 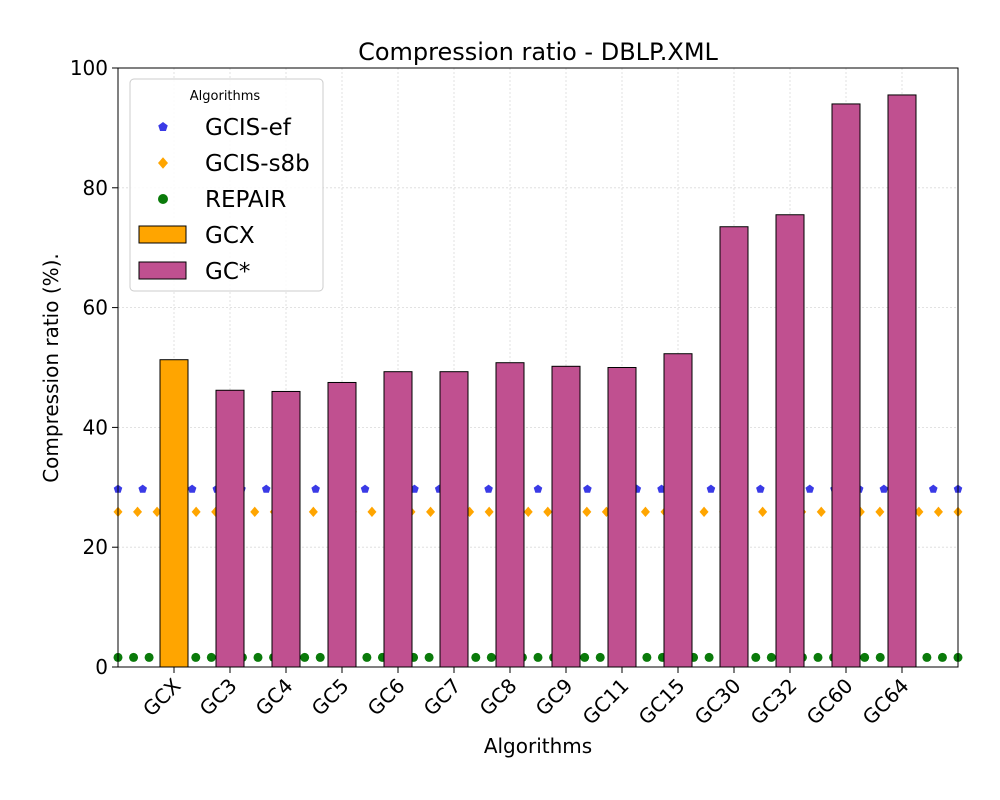 I want to click on legend-label: GCX, so click(x=230, y=236).